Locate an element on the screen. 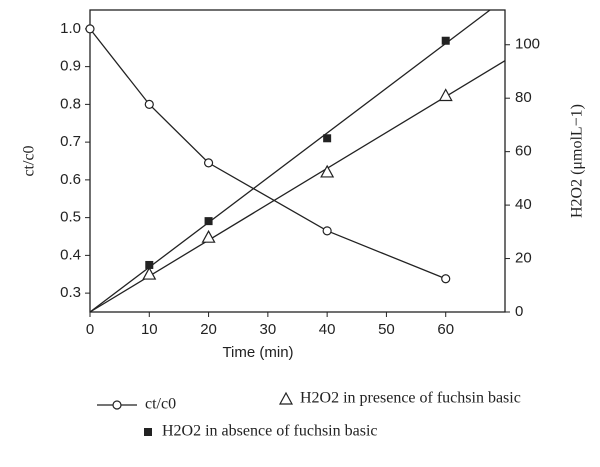  y2-tick-label: 100 is located at coordinates (527, 44).